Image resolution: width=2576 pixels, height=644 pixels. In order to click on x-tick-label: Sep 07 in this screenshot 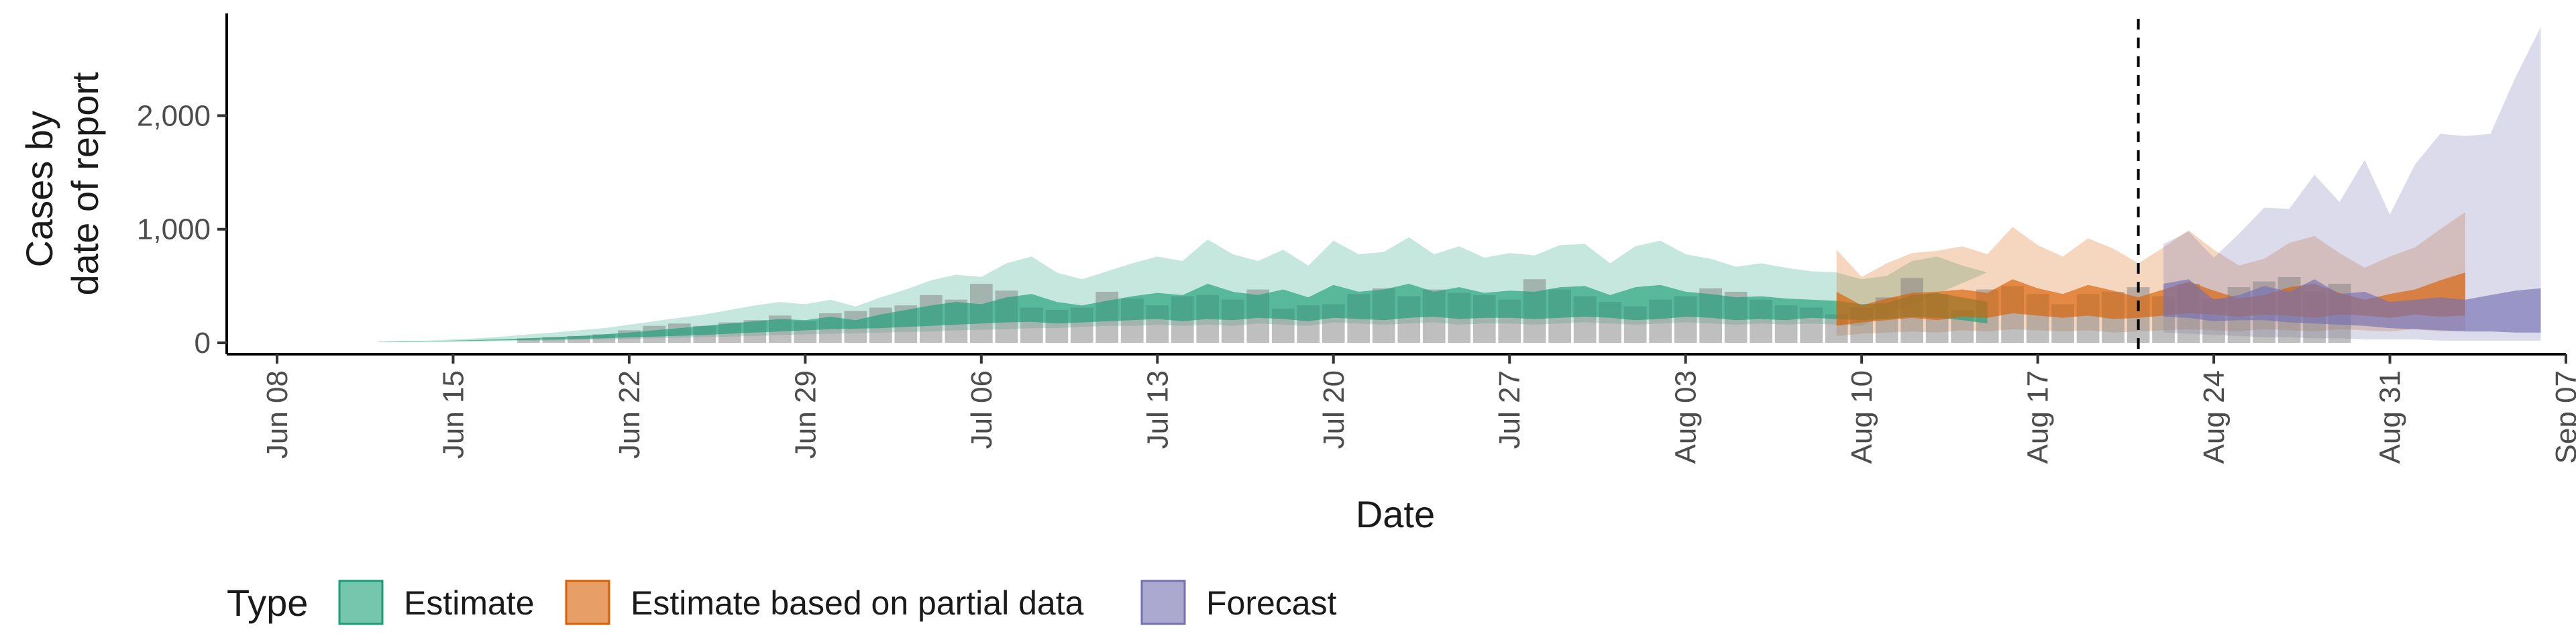, I will do `click(2563, 417)`.